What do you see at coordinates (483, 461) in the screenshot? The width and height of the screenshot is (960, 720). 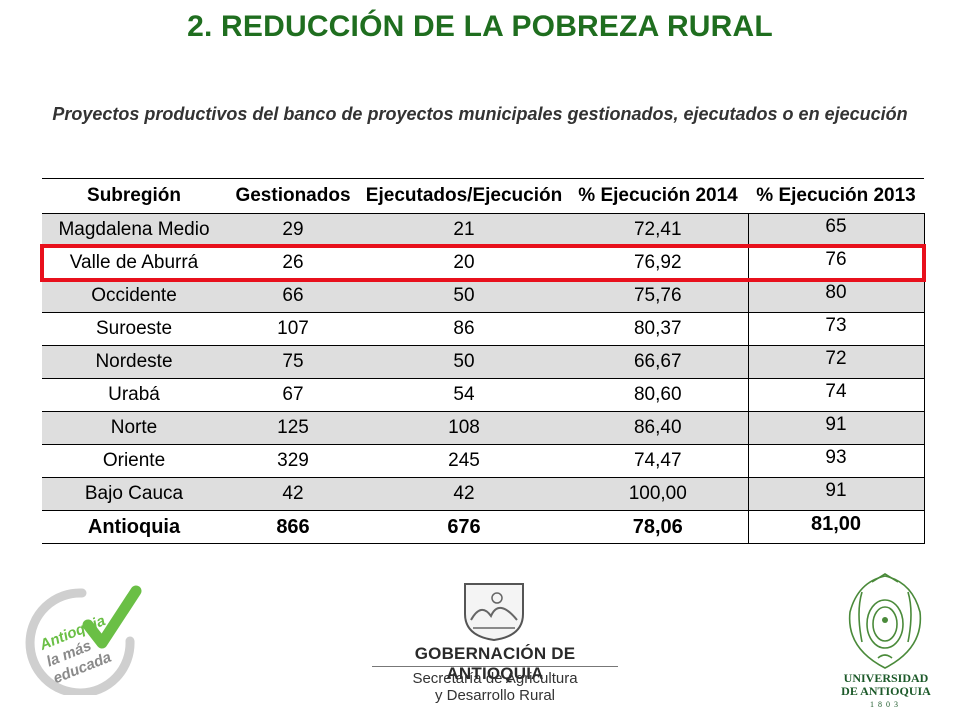 I see `table-row: Oriente 329 245 74,47 93` at bounding box center [483, 461].